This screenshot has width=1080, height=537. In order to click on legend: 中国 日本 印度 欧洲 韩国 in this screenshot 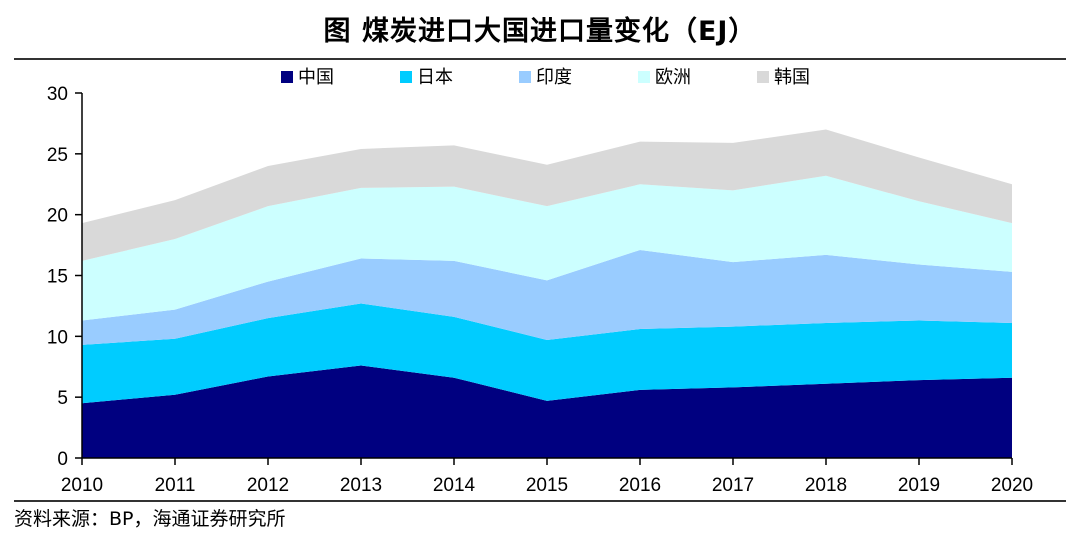, I will do `click(545, 77)`.